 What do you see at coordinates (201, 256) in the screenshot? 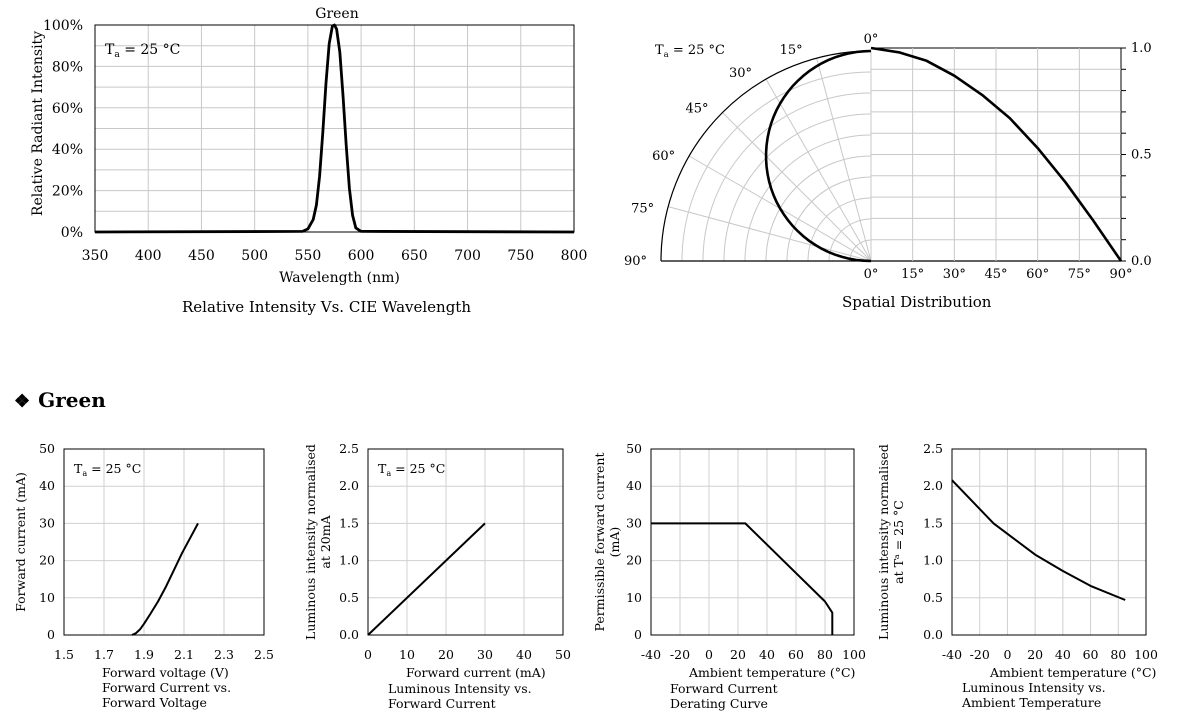
I see `spectrum-xtick-label: 450` at bounding box center [201, 256].